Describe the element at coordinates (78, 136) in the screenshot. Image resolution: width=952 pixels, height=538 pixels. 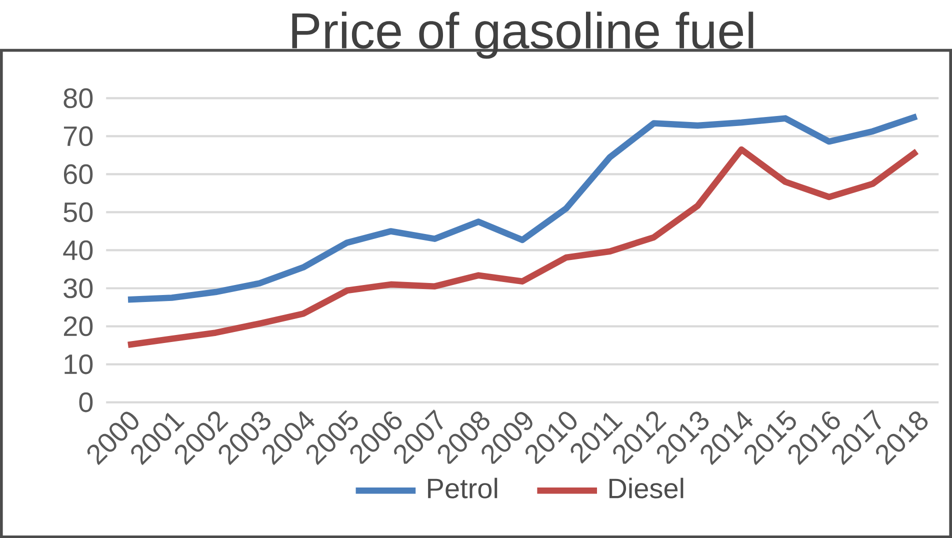
I see `y-tick-label: 70` at that location.